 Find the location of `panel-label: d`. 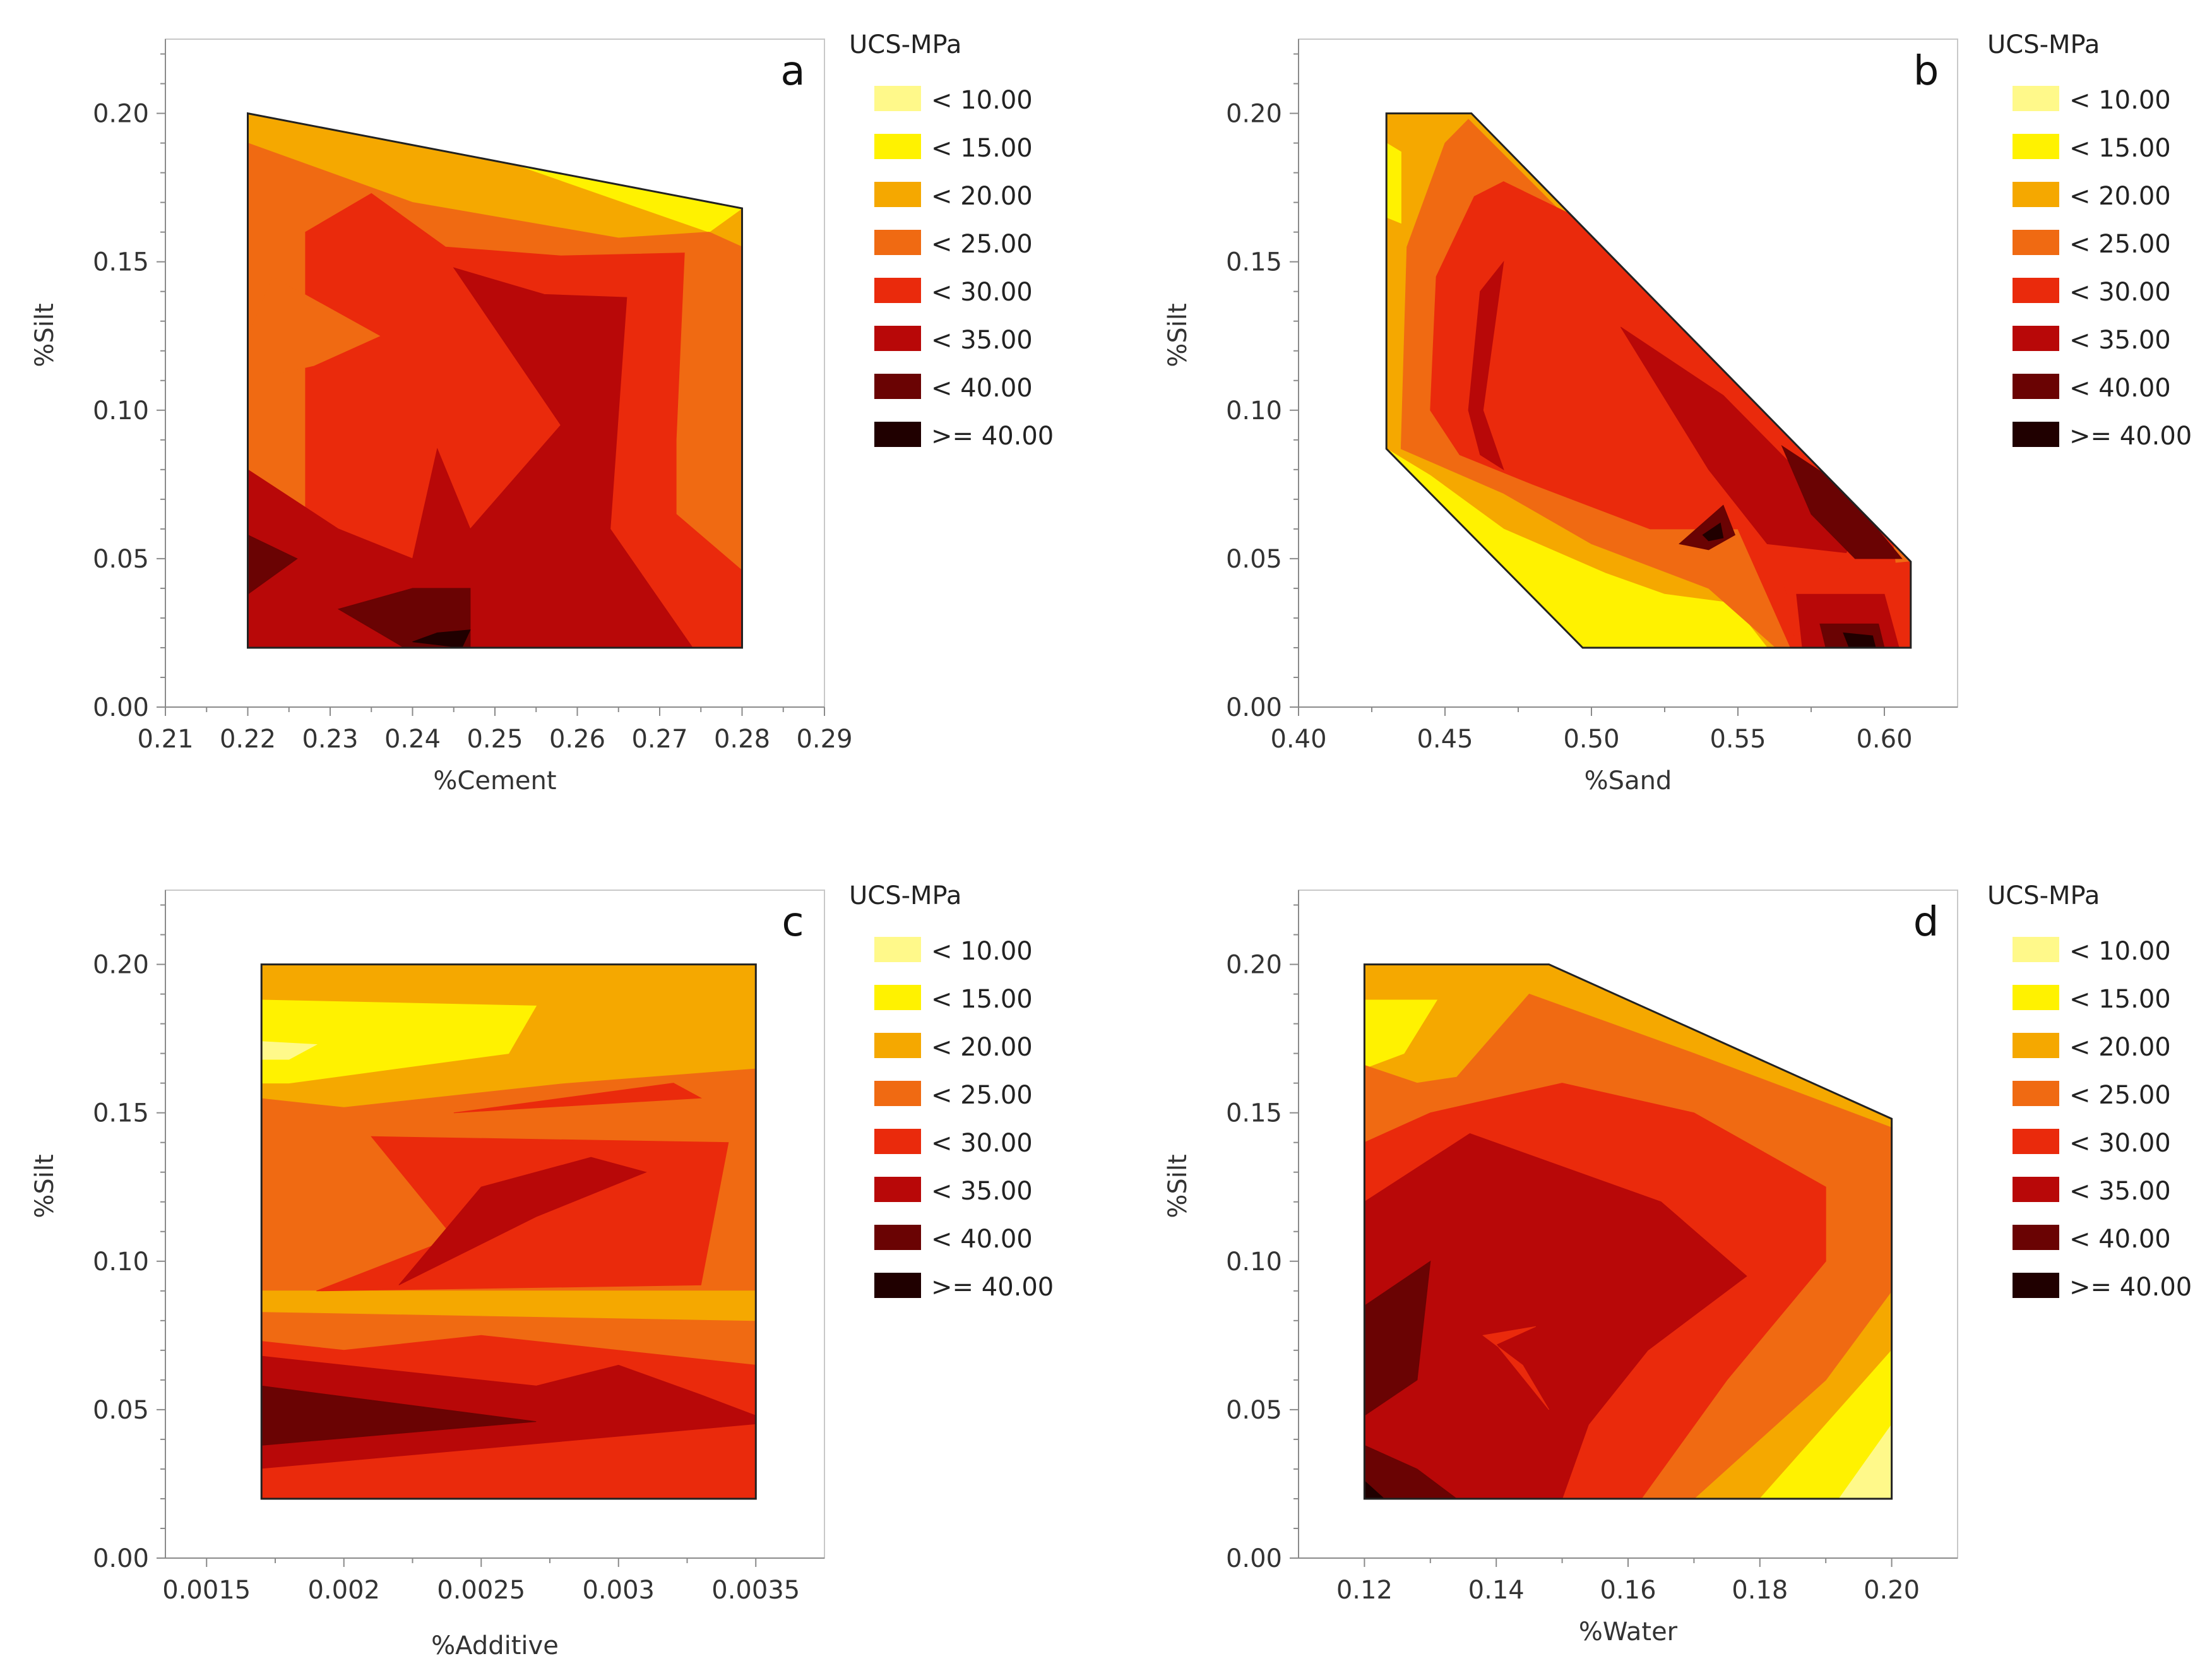

panel-label: d is located at coordinates (1926, 922).